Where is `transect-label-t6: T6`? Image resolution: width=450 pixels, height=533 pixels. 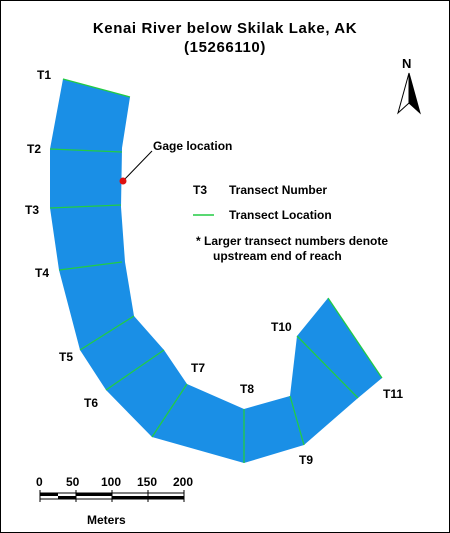
transect-label-t6: T6 is located at coordinates (91, 403).